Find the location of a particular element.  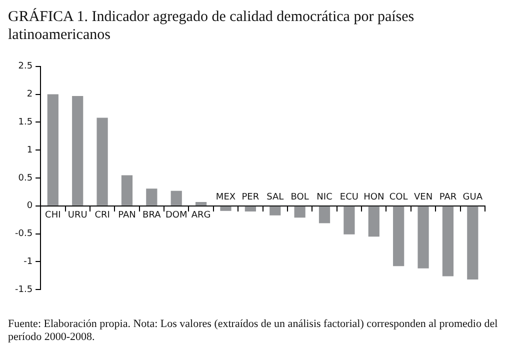

y-tick-label: 0 is located at coordinates (29, 206).